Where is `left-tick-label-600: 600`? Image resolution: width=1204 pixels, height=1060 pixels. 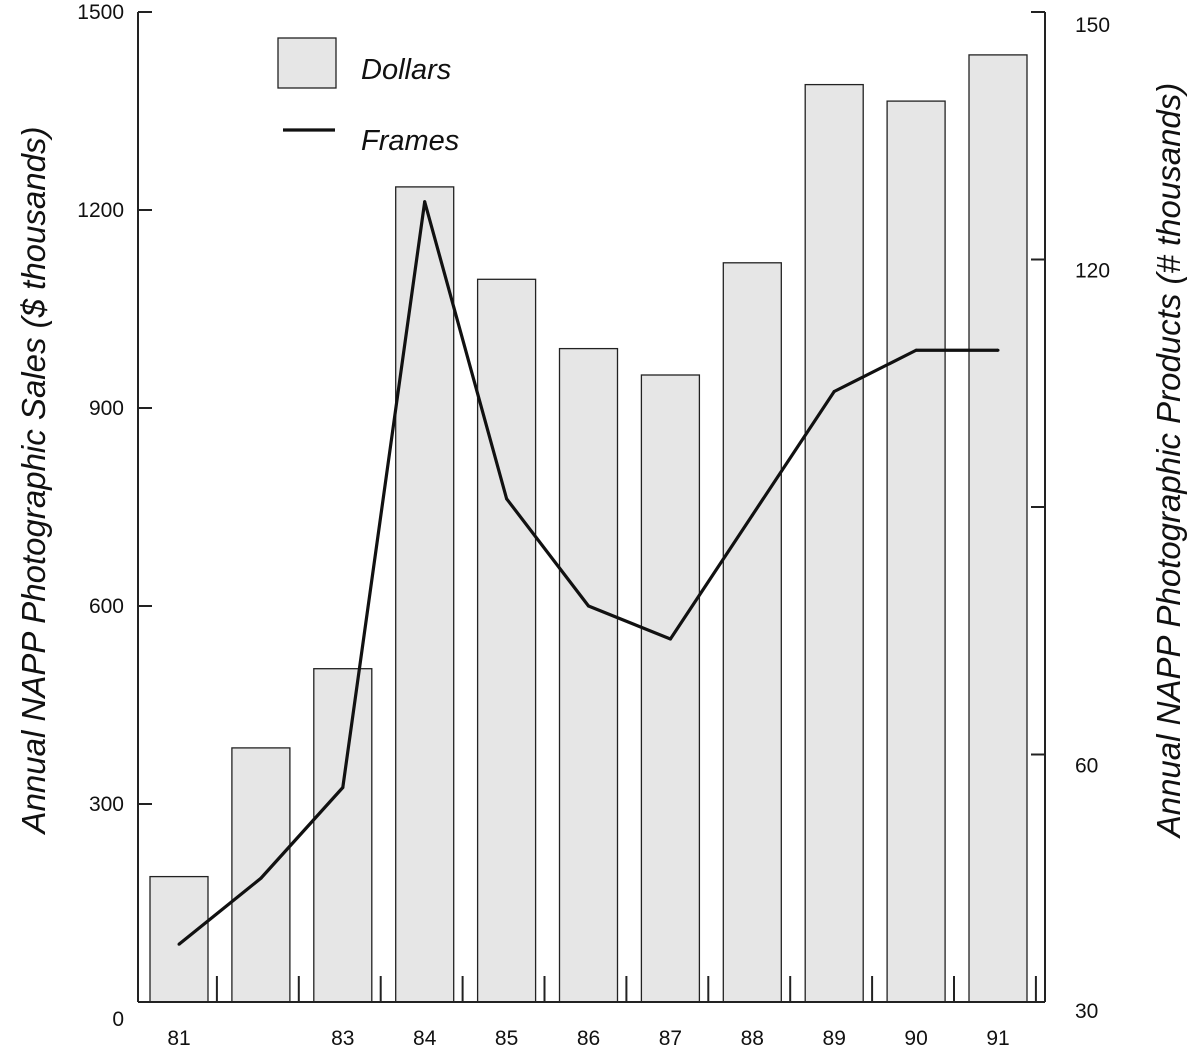
left-tick-label-600: 600 is located at coordinates (106, 606).